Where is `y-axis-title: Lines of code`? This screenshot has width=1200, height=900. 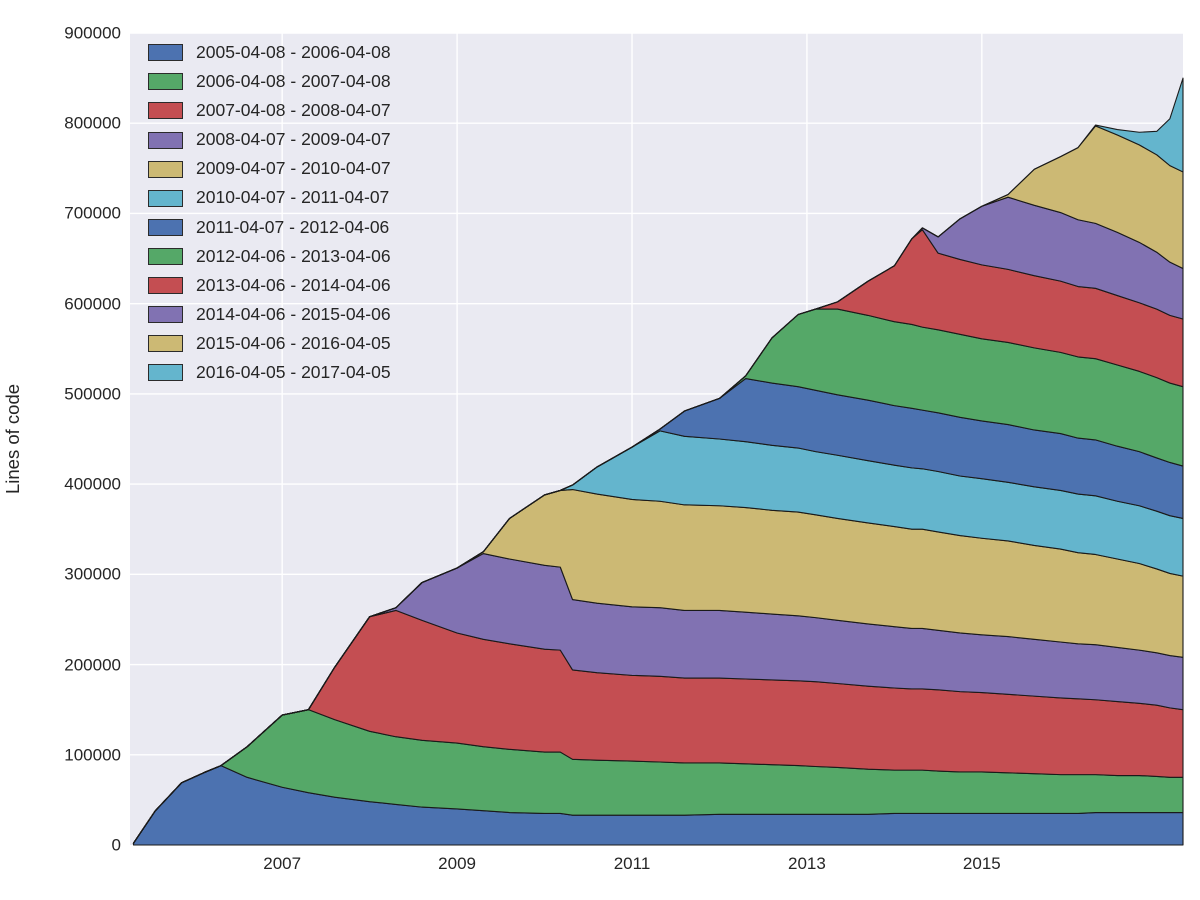
y-axis-title: Lines of code is located at coordinates (12, 439).